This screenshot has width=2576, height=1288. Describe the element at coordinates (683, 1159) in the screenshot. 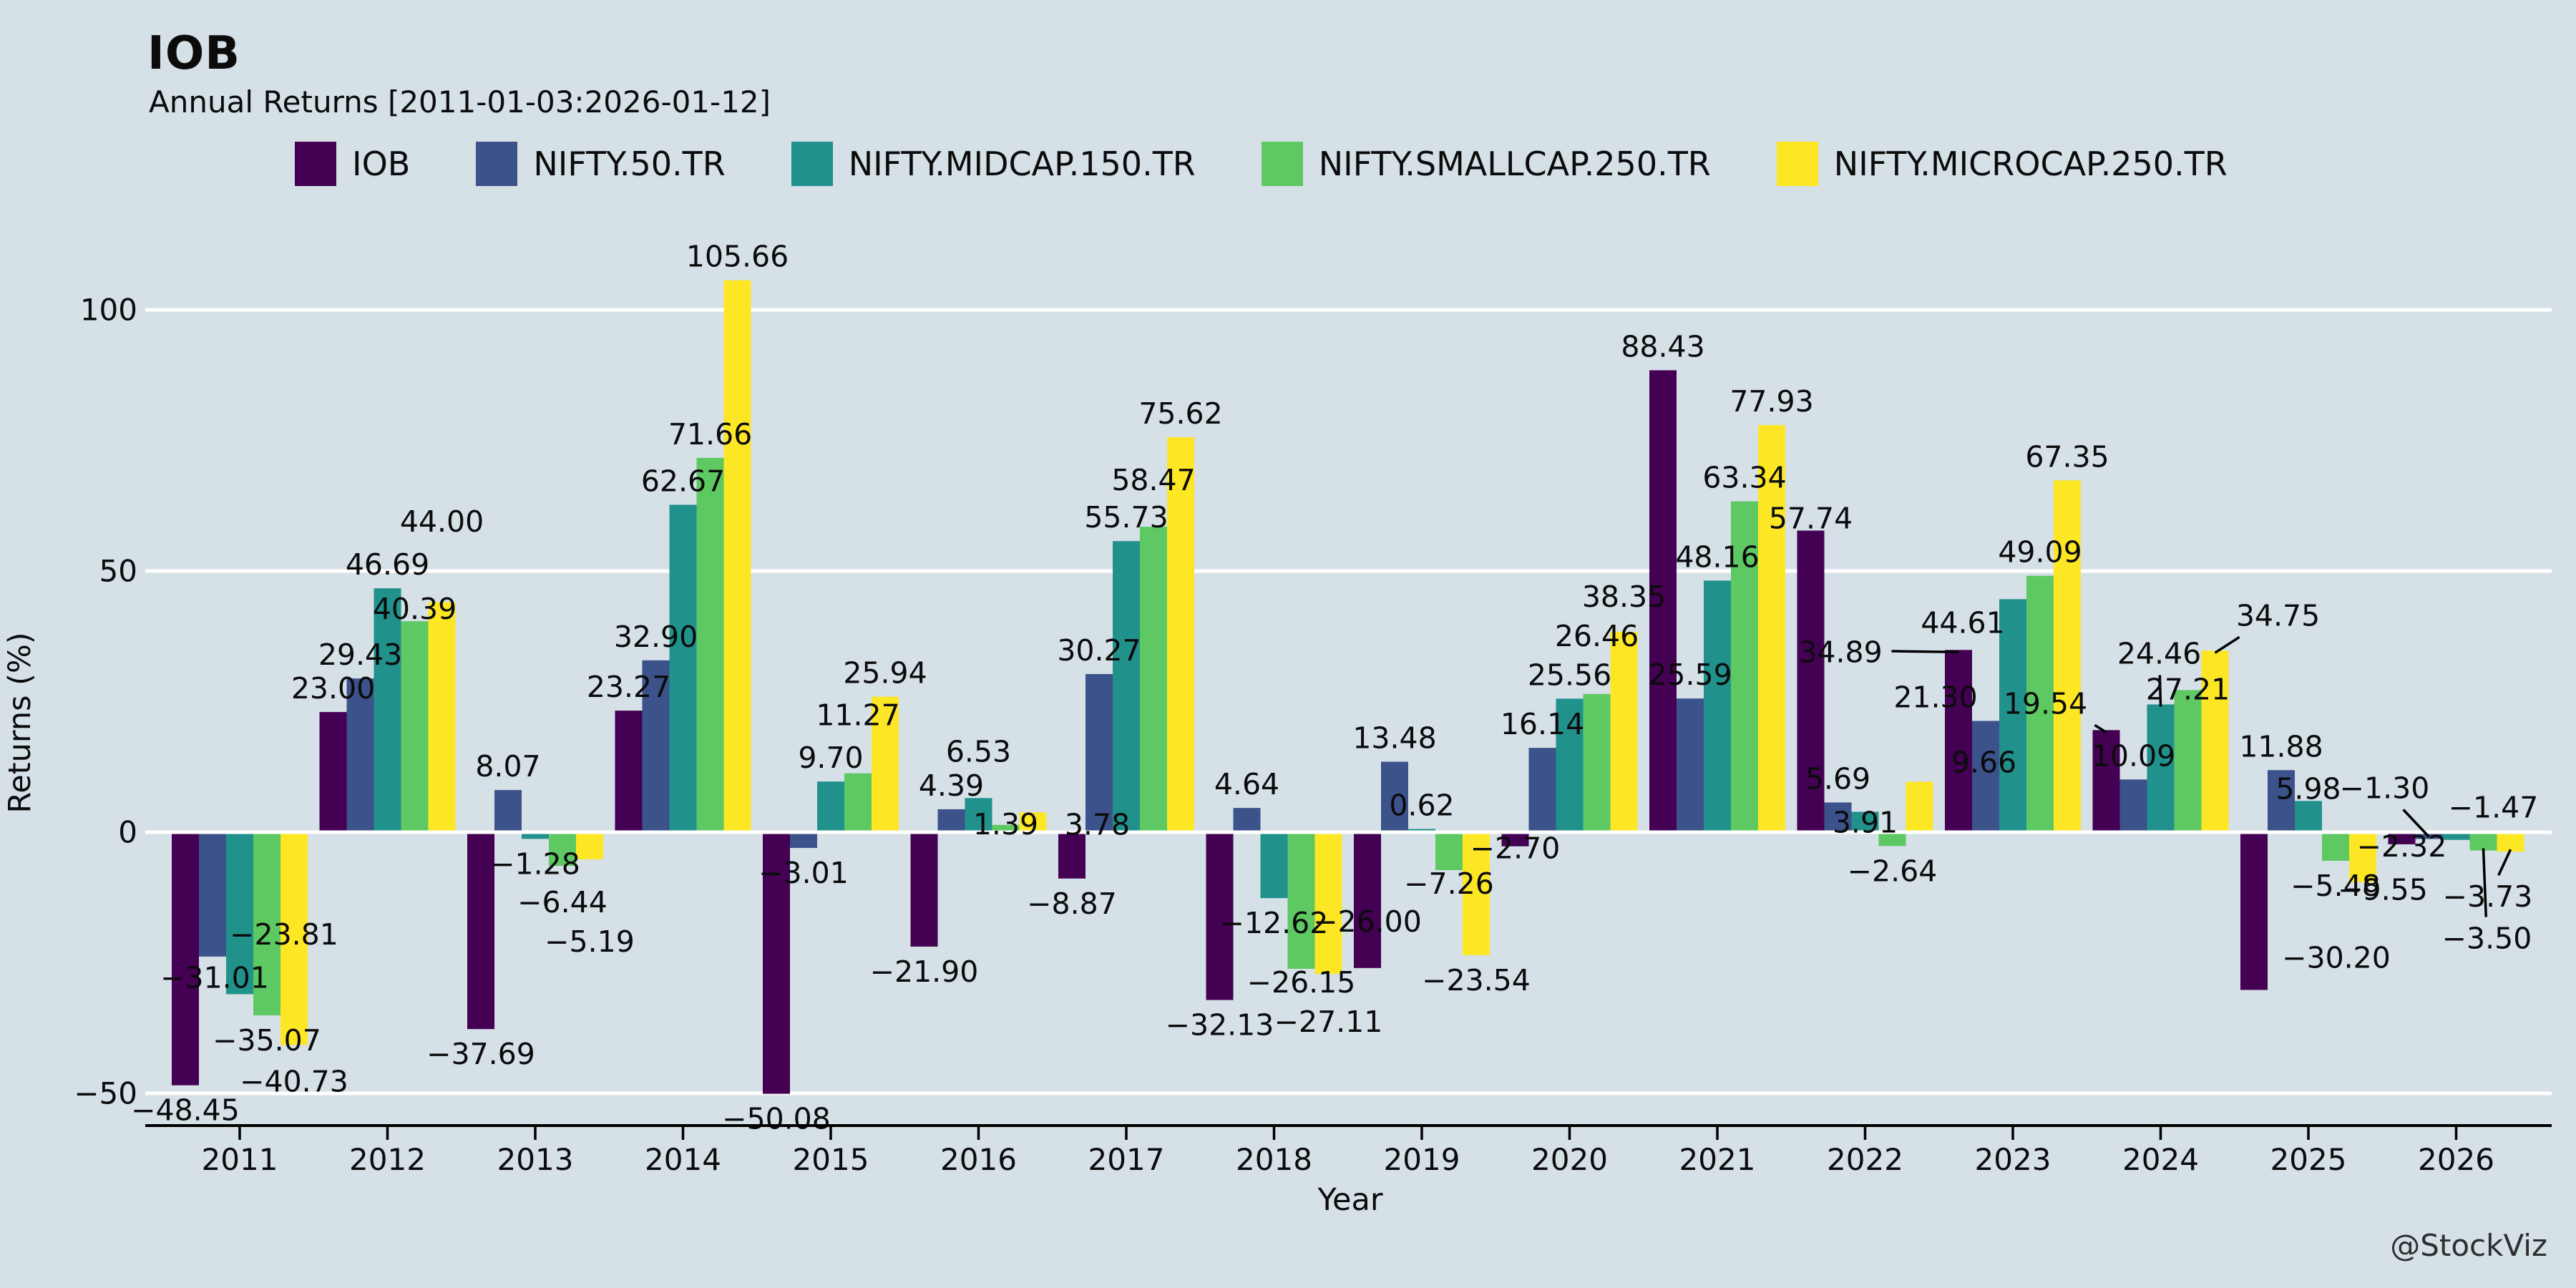

I see `x-tick-label-2014: 2014` at that location.